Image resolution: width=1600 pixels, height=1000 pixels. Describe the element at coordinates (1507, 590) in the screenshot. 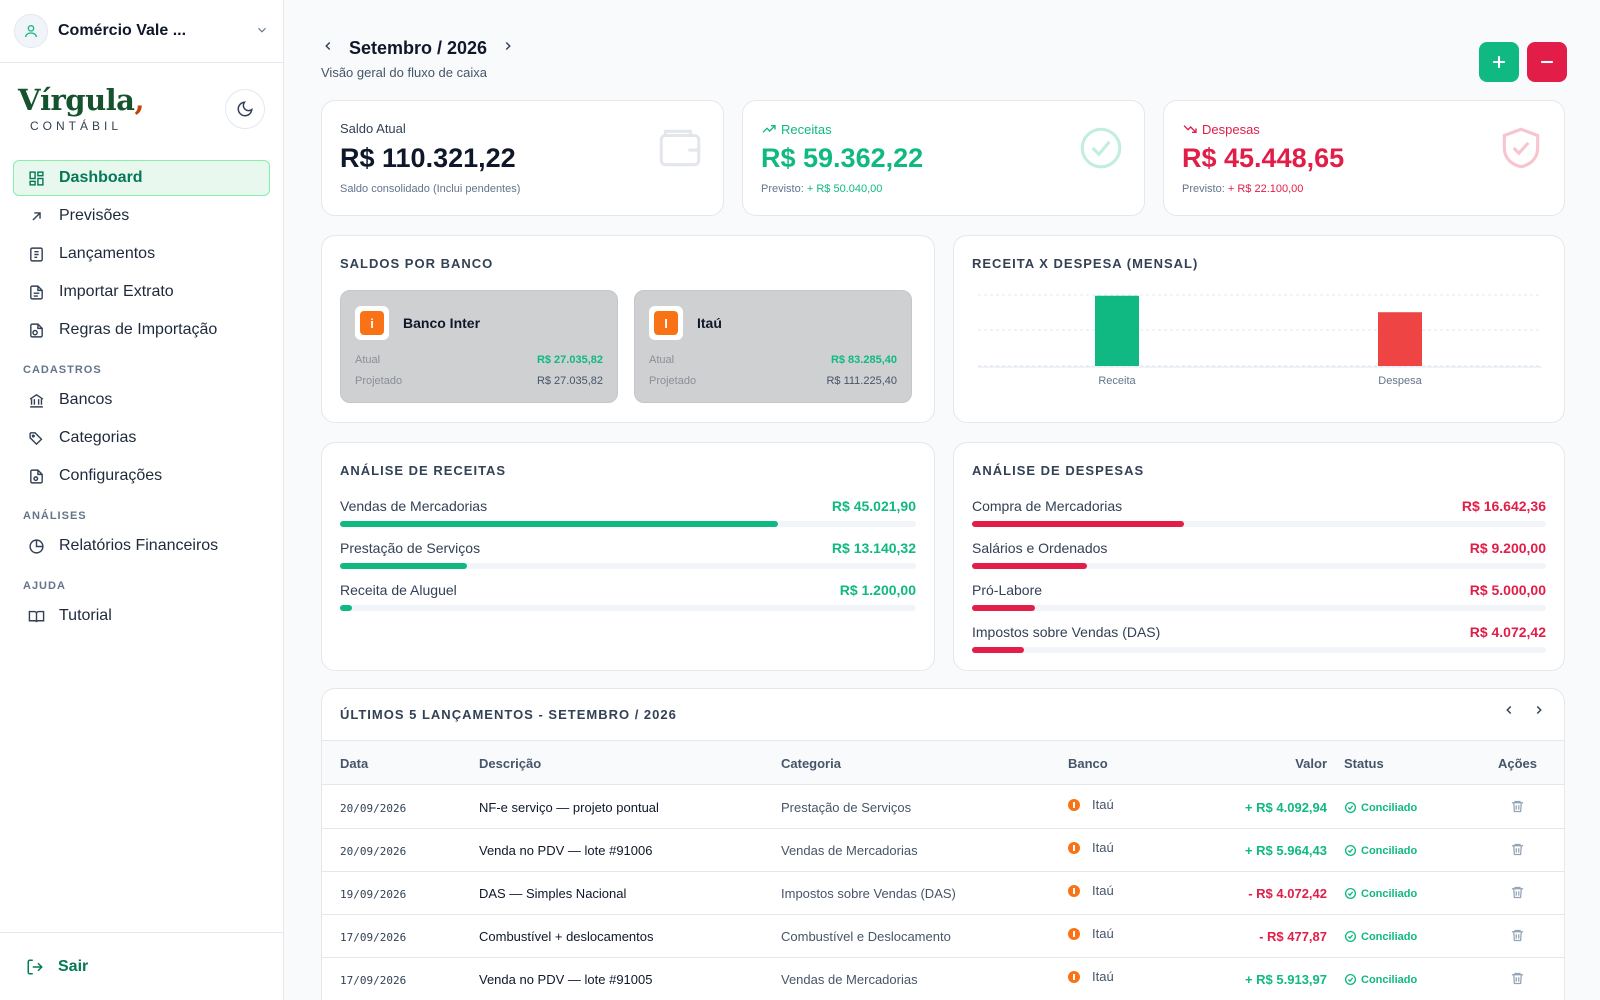

I see `analise-value: R$ 5.000,00` at that location.